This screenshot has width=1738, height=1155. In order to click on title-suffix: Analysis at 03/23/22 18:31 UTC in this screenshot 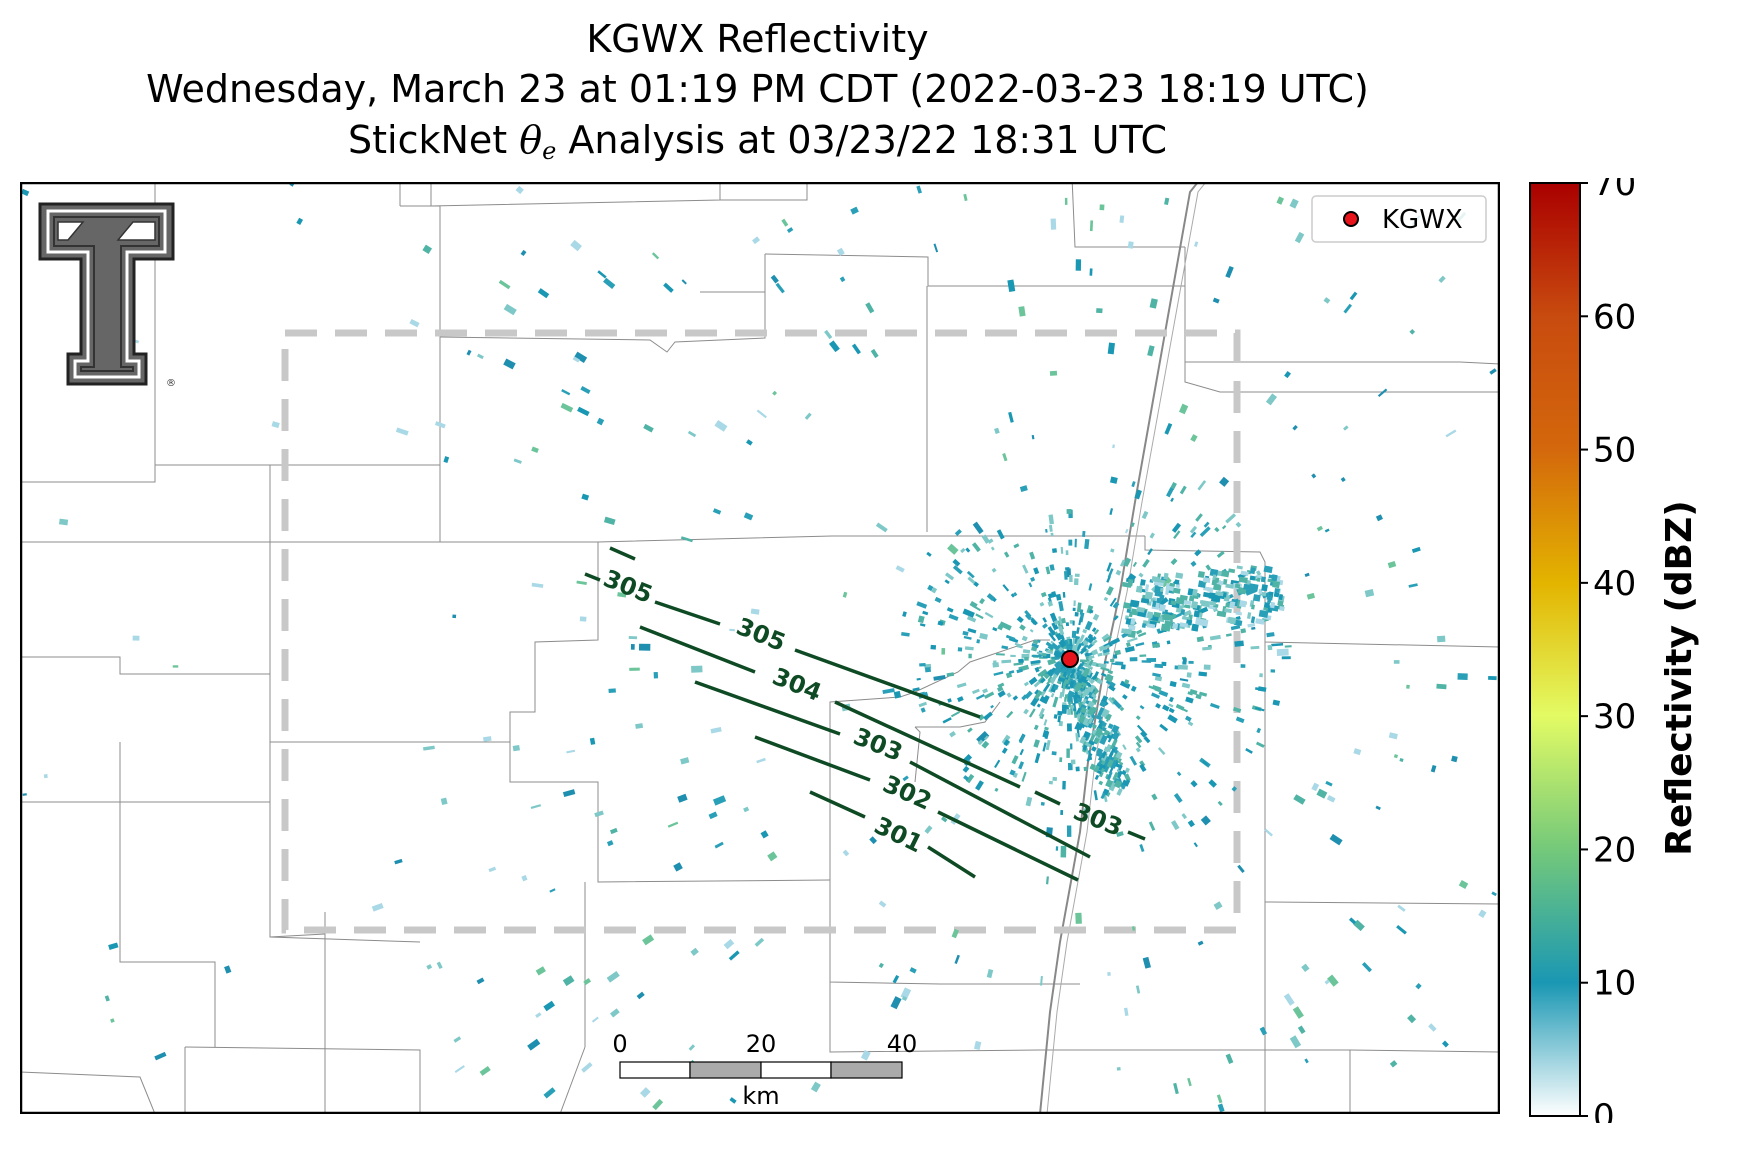, I will do `click(861, 140)`.